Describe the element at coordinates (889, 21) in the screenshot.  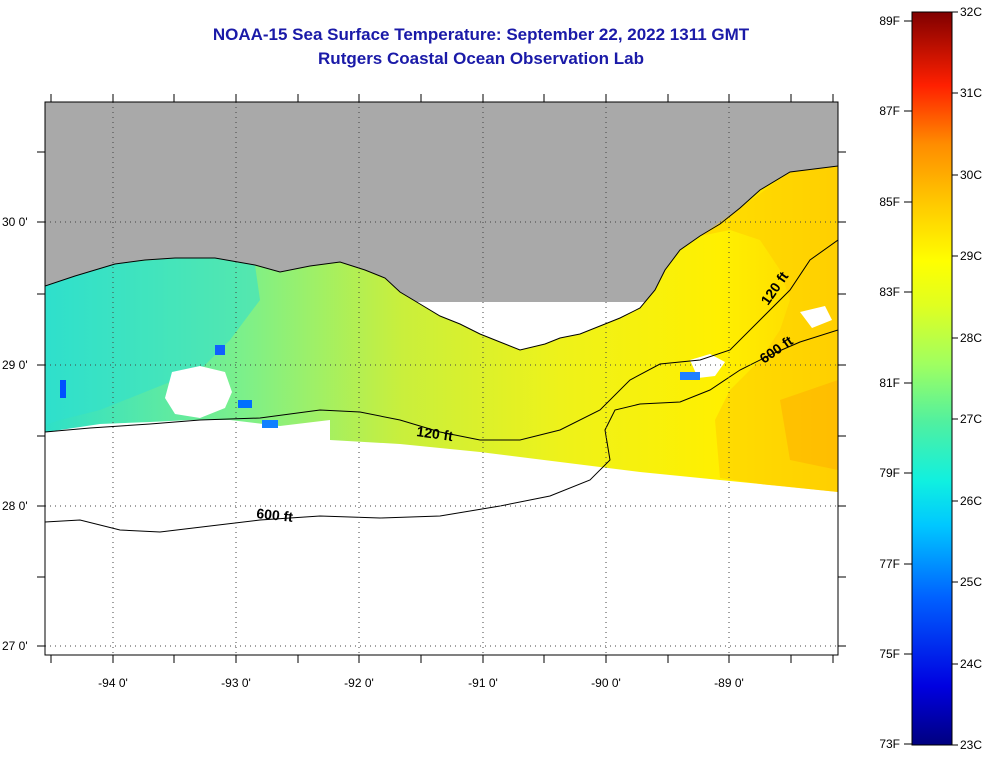
I see `colorbar-f-label: 89F` at that location.